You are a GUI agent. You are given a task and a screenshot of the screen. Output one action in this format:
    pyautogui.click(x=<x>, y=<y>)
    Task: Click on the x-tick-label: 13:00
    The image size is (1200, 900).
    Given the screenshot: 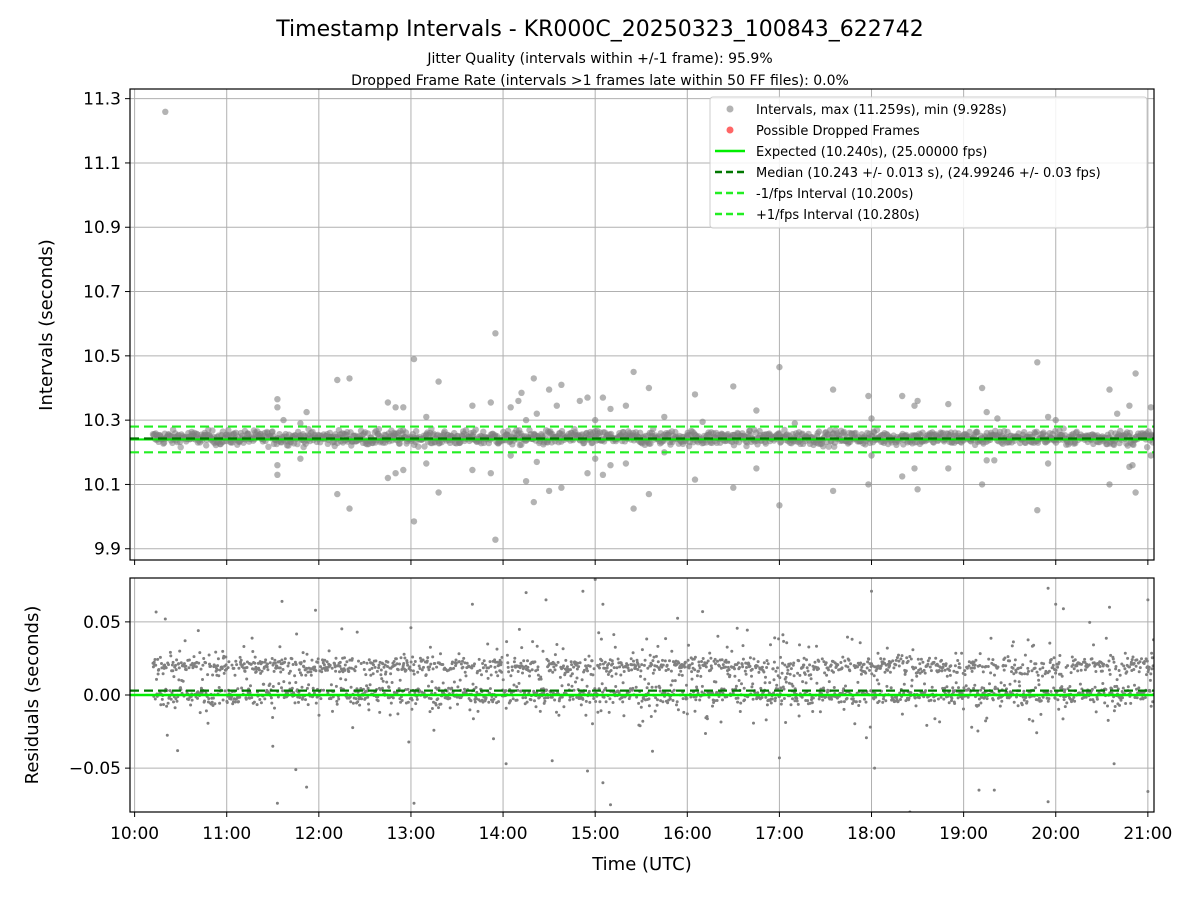 What is the action you would take?
    pyautogui.click(x=410, y=834)
    